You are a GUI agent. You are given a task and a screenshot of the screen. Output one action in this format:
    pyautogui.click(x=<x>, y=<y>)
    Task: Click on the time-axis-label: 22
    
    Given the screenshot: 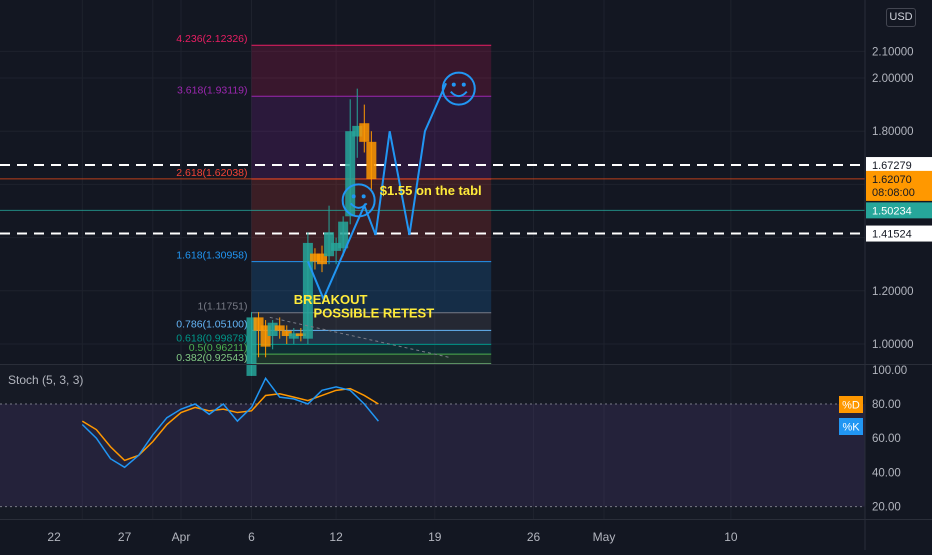 What is the action you would take?
    pyautogui.click(x=54, y=537)
    